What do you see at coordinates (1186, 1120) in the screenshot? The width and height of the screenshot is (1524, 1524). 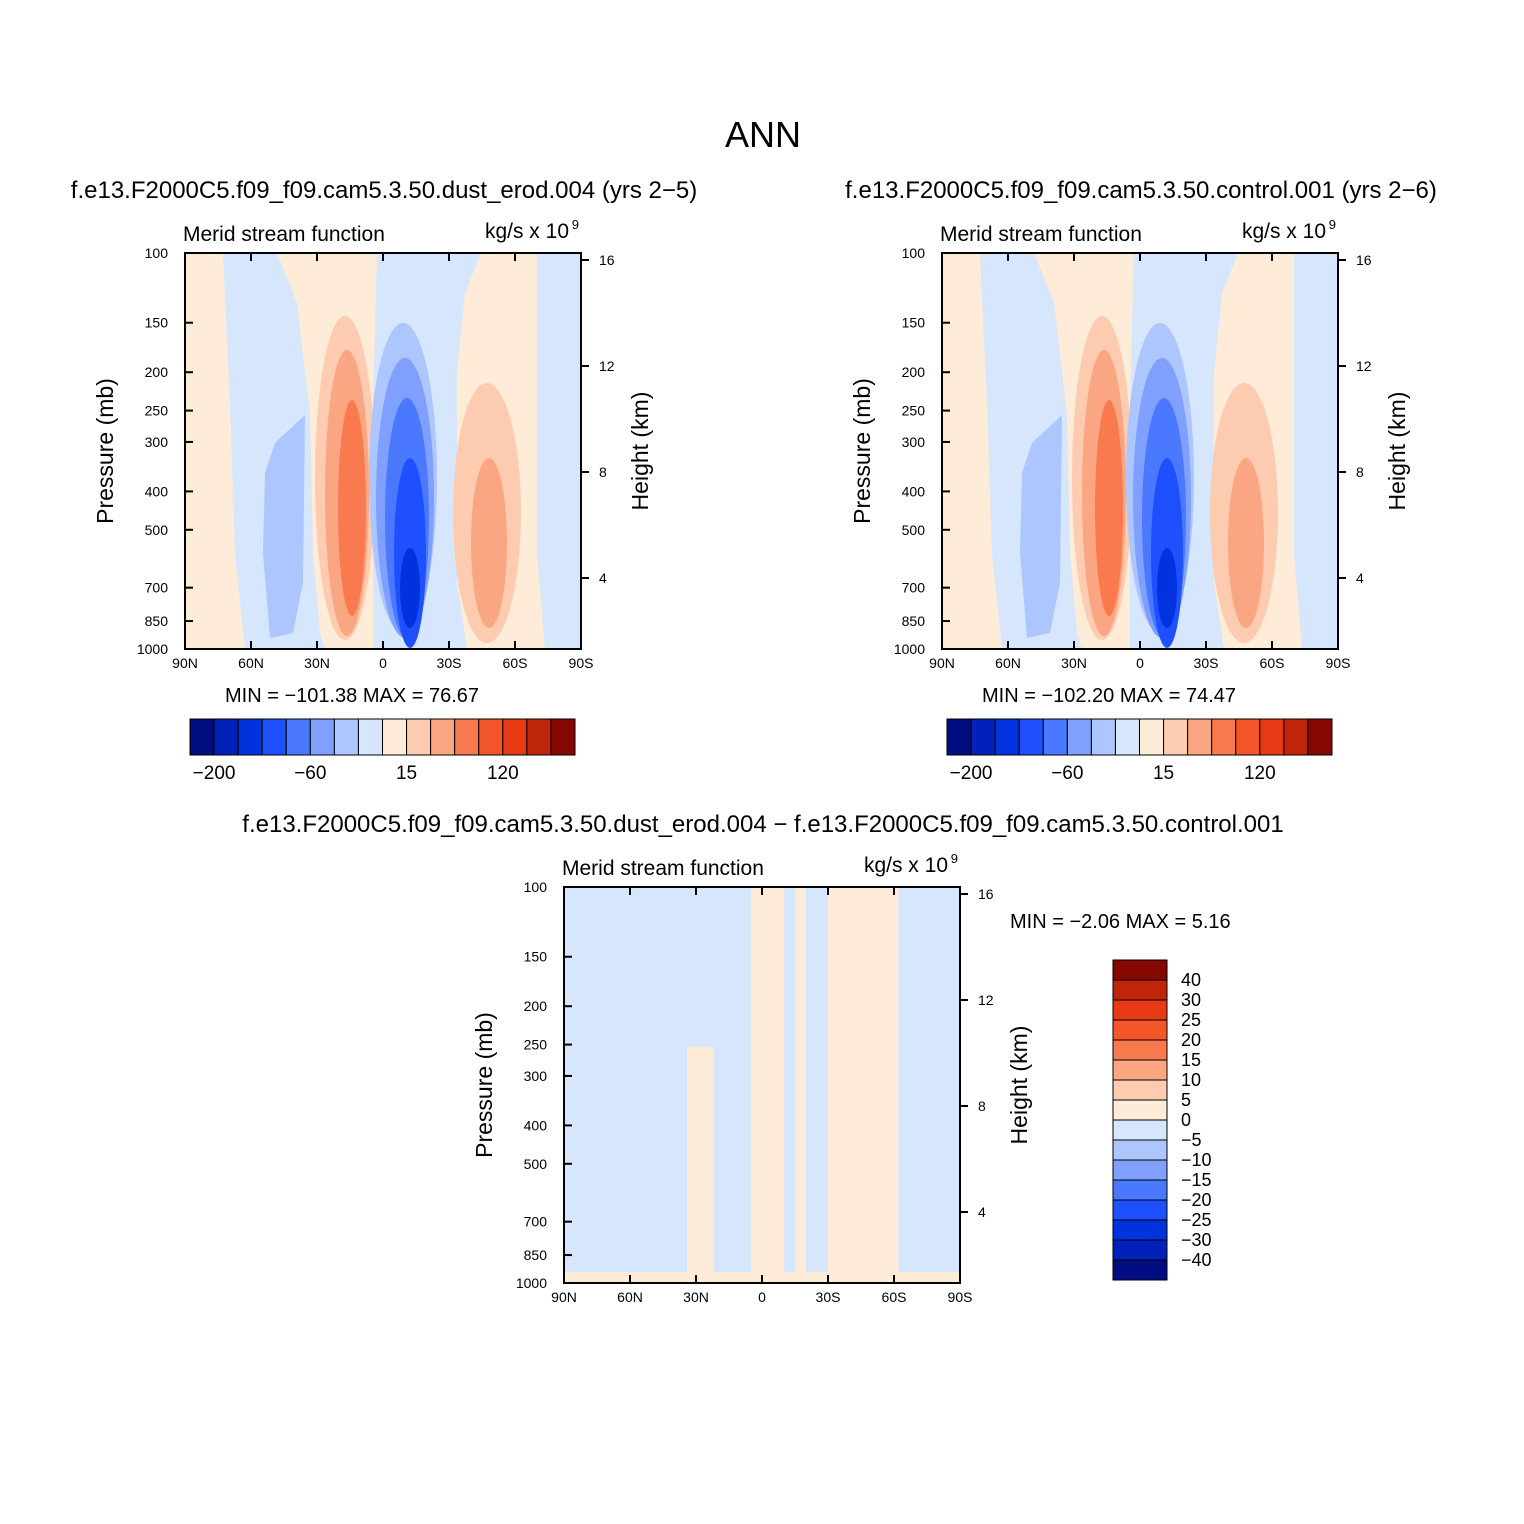 I see `colorbar-label: 0` at bounding box center [1186, 1120].